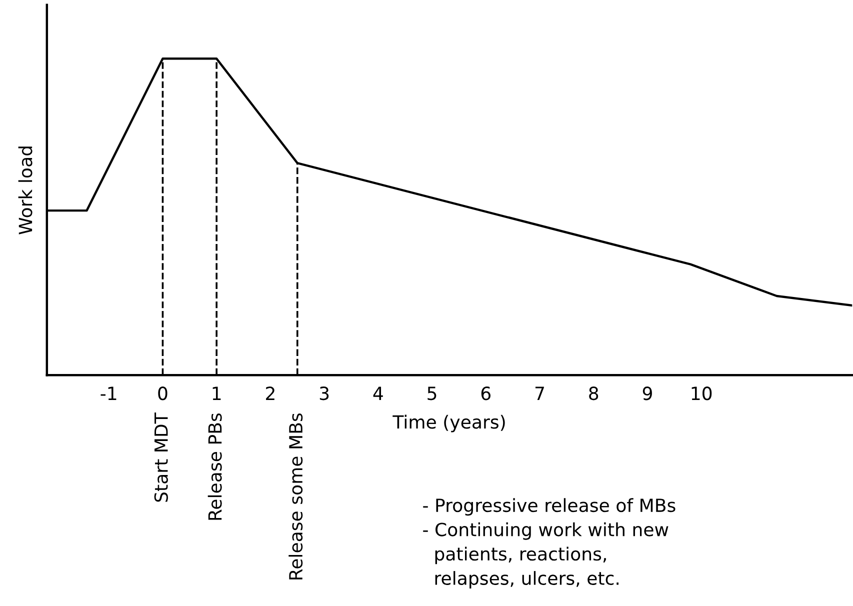  What do you see at coordinates (549, 507) in the screenshot?
I see `text: - Progressive release of MBs` at bounding box center [549, 507].